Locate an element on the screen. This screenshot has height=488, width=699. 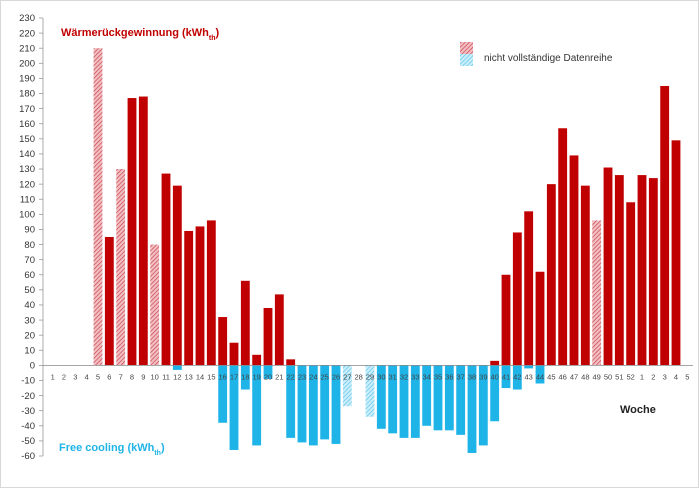
free-cooling-title: Free cooling (kWhth) is located at coordinates (112, 449).